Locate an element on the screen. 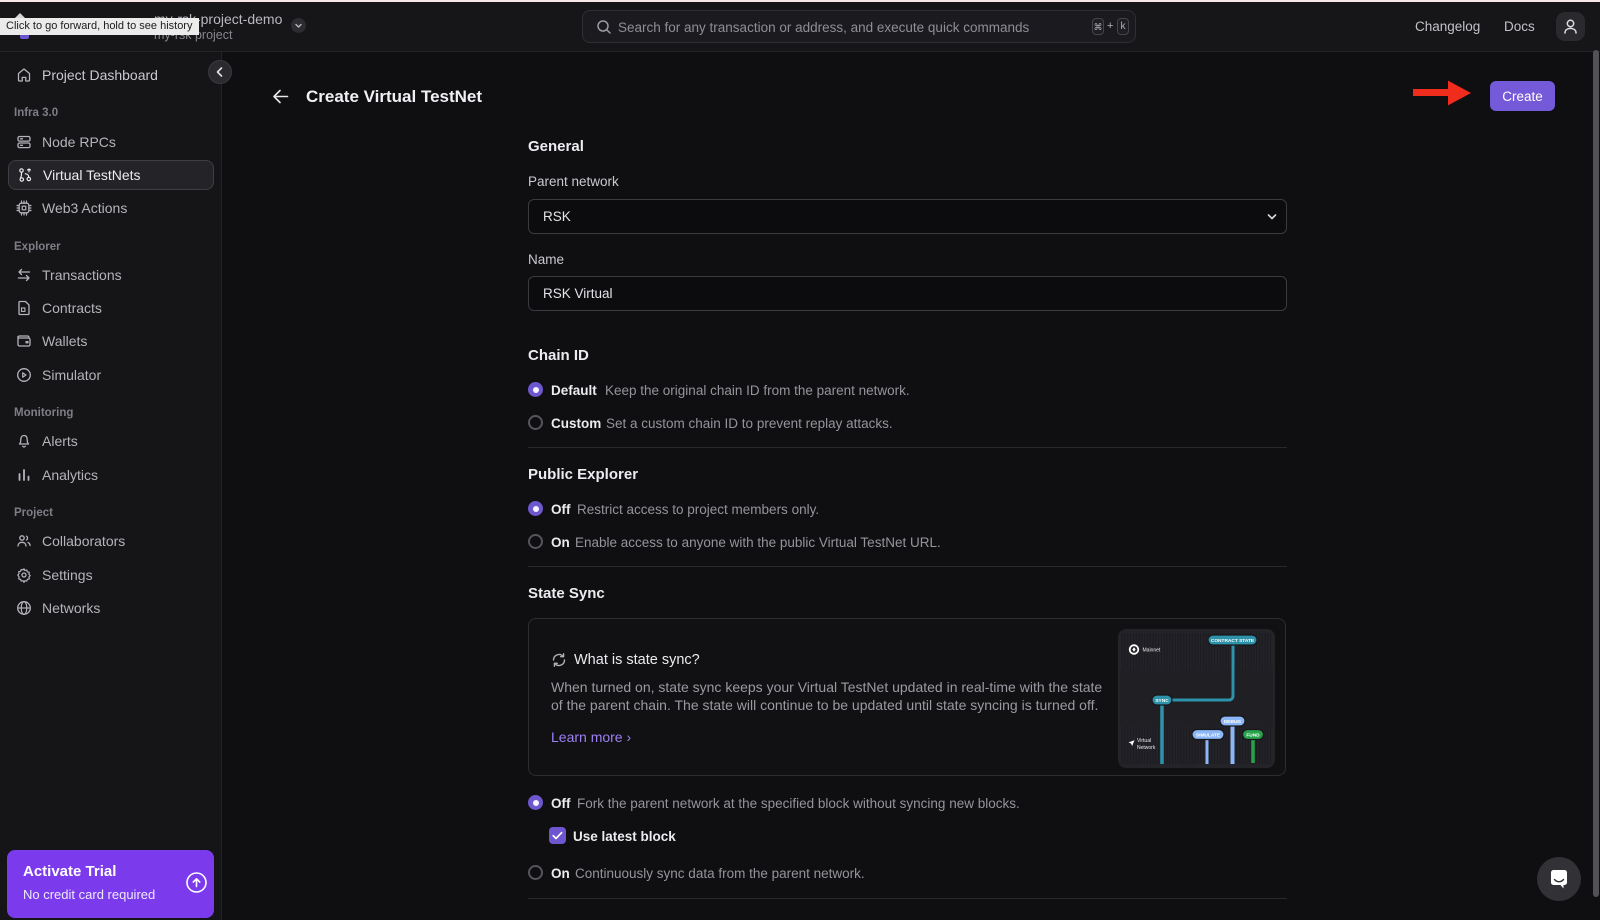  svg-text: DEBUG is located at coordinates (1233, 722).